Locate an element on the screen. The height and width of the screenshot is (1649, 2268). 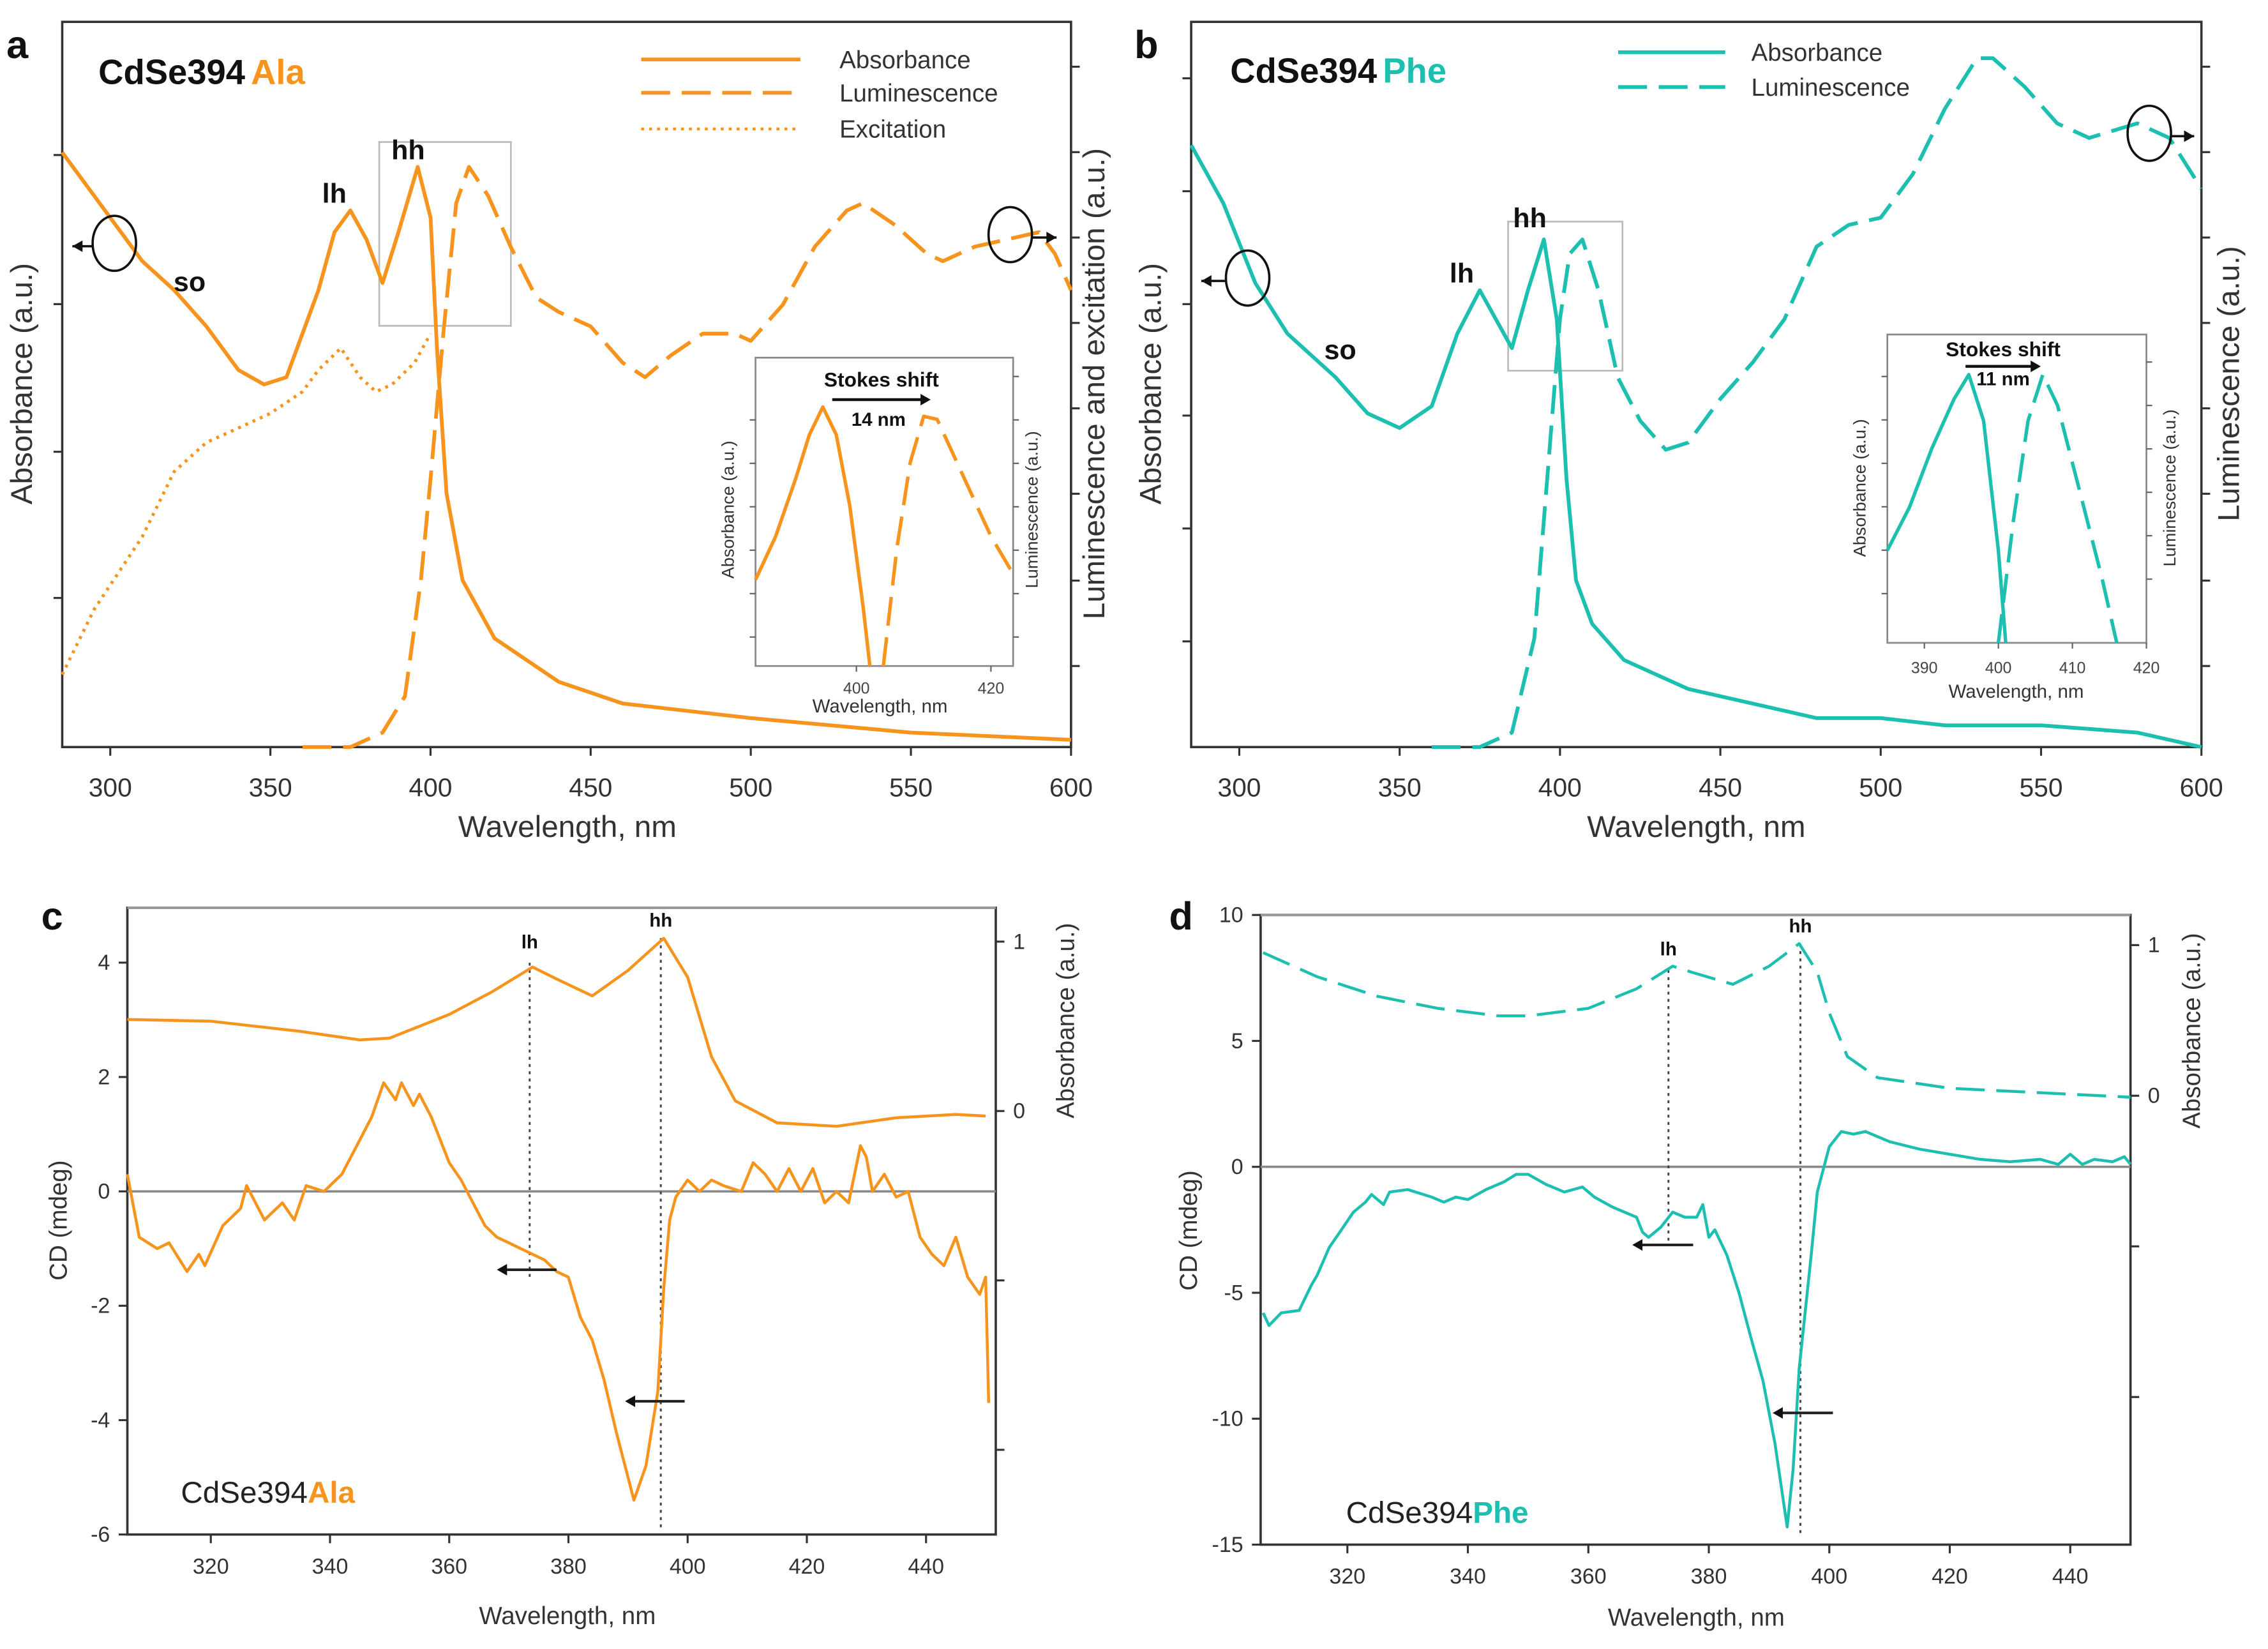
panel-letter: c is located at coordinates (52, 916).